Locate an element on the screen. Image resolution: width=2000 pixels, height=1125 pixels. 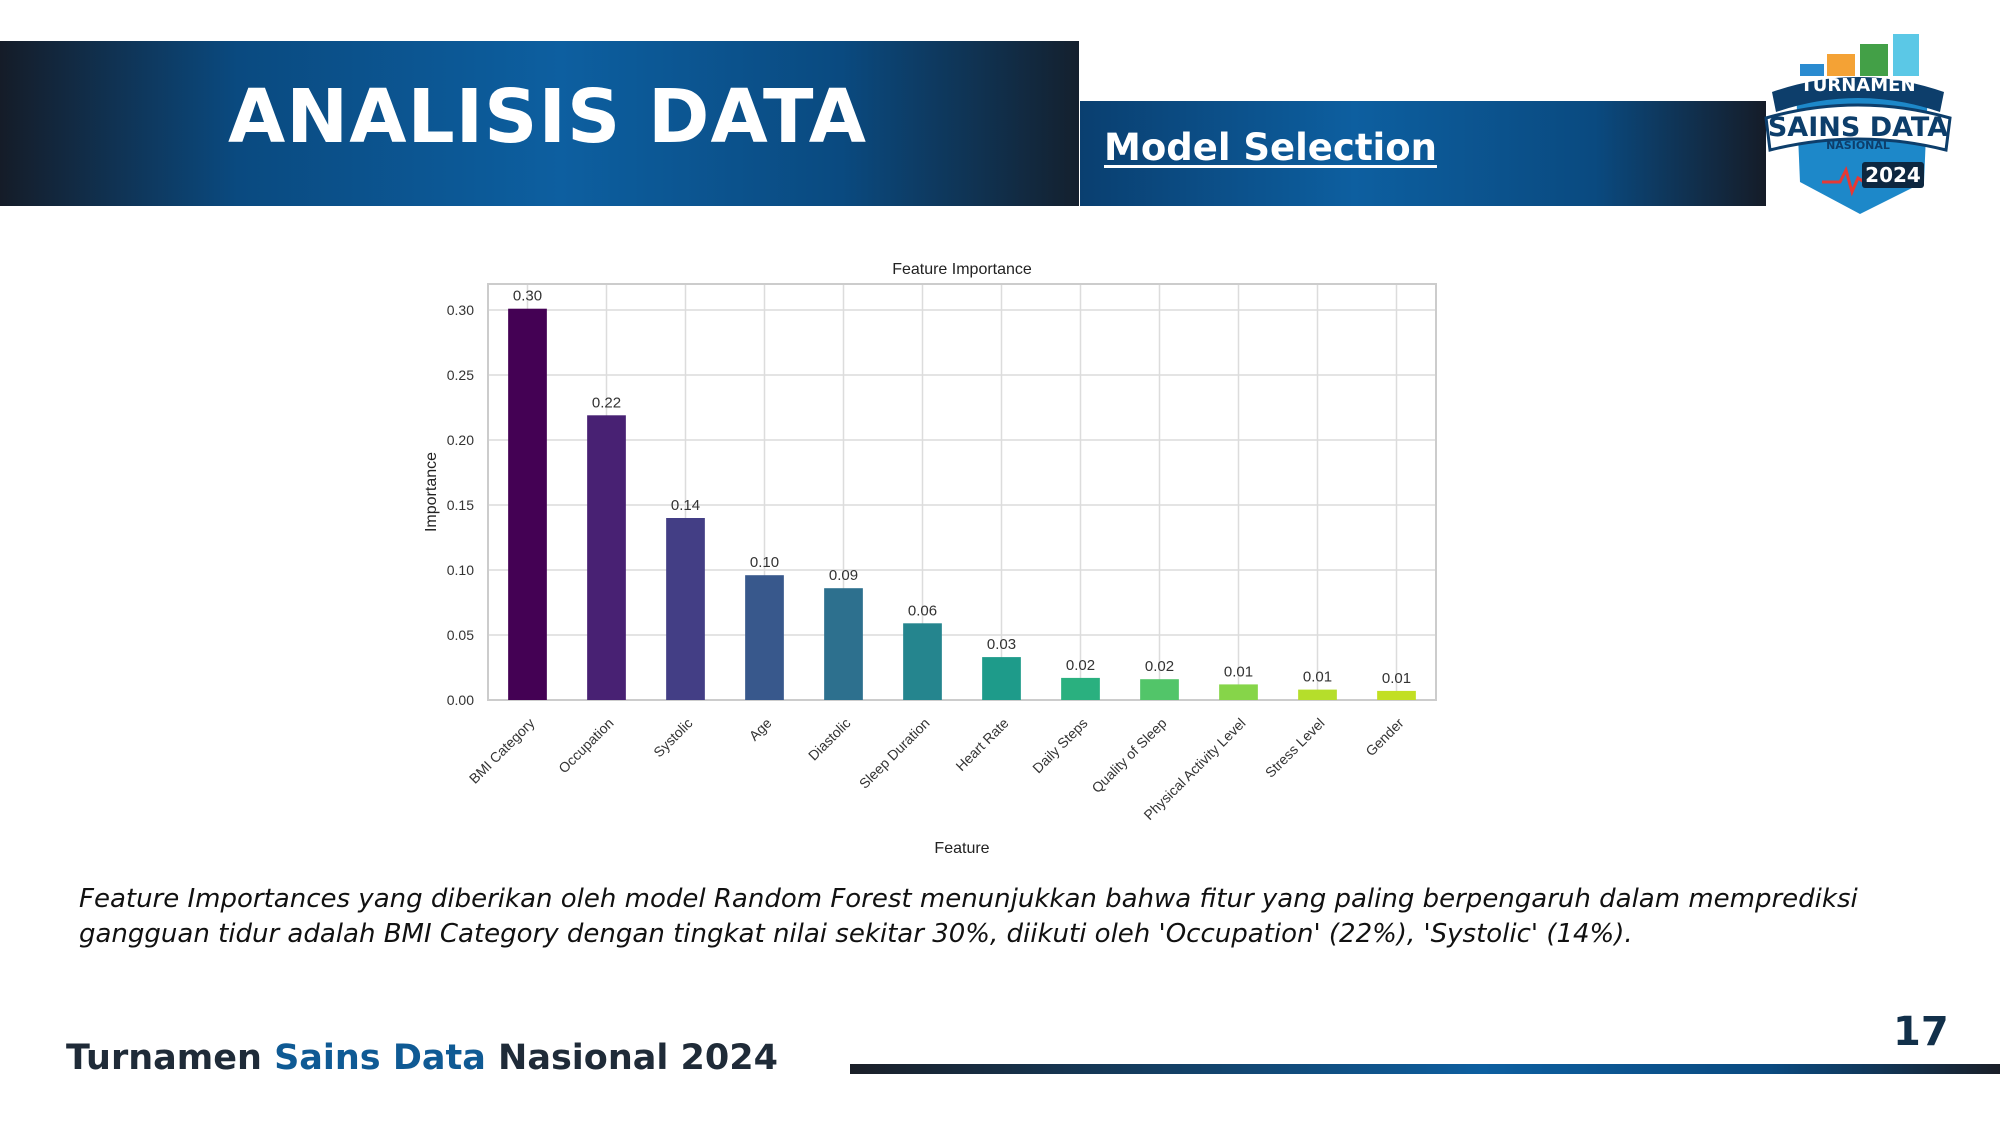
logo-bar-orange is located at coordinates (1841, 65).